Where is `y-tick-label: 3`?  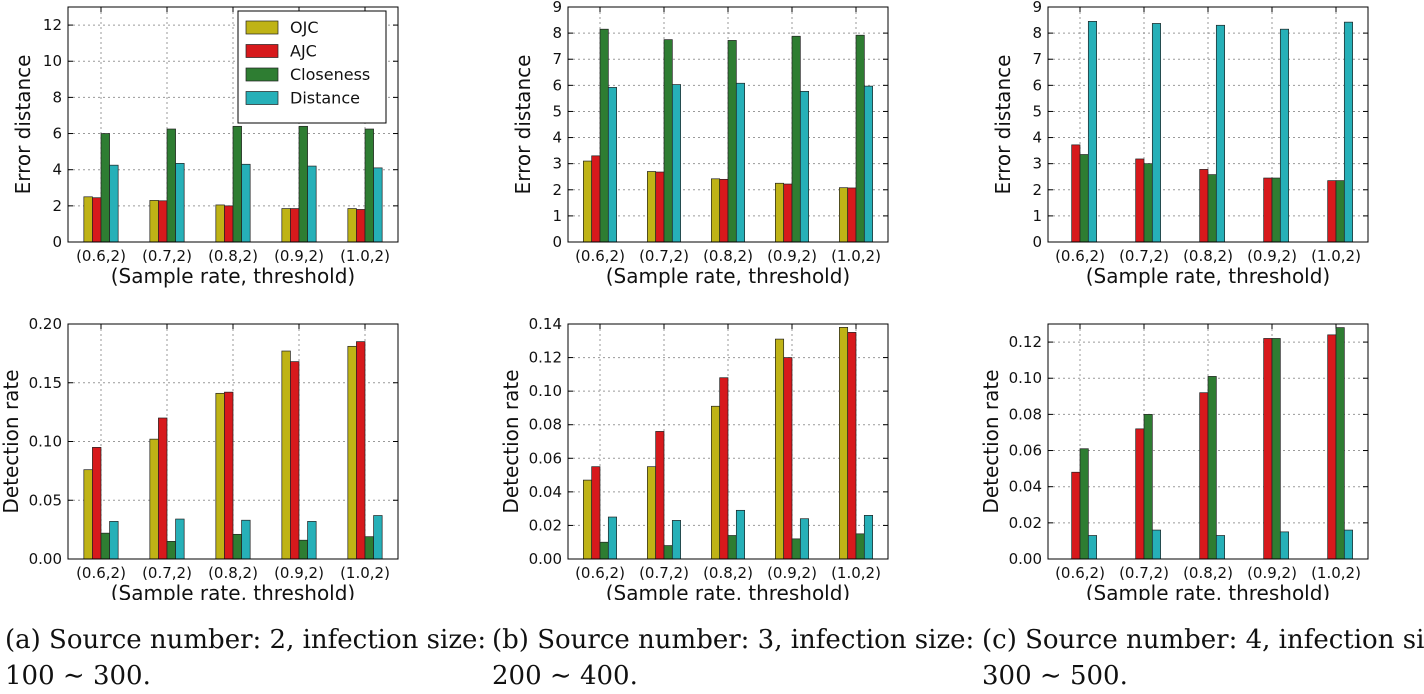
y-tick-label: 3 is located at coordinates (1037, 164).